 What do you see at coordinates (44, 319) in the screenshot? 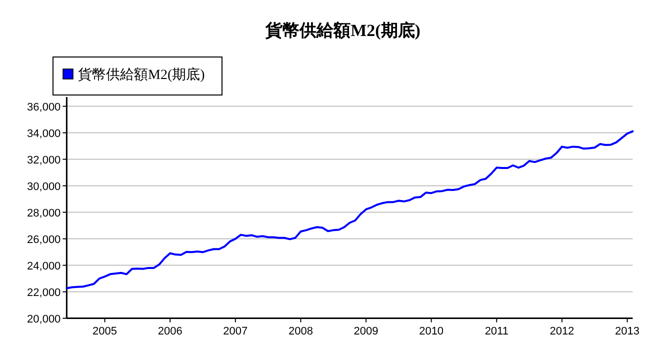
I see `y-tick-label: 20,000` at bounding box center [44, 319].